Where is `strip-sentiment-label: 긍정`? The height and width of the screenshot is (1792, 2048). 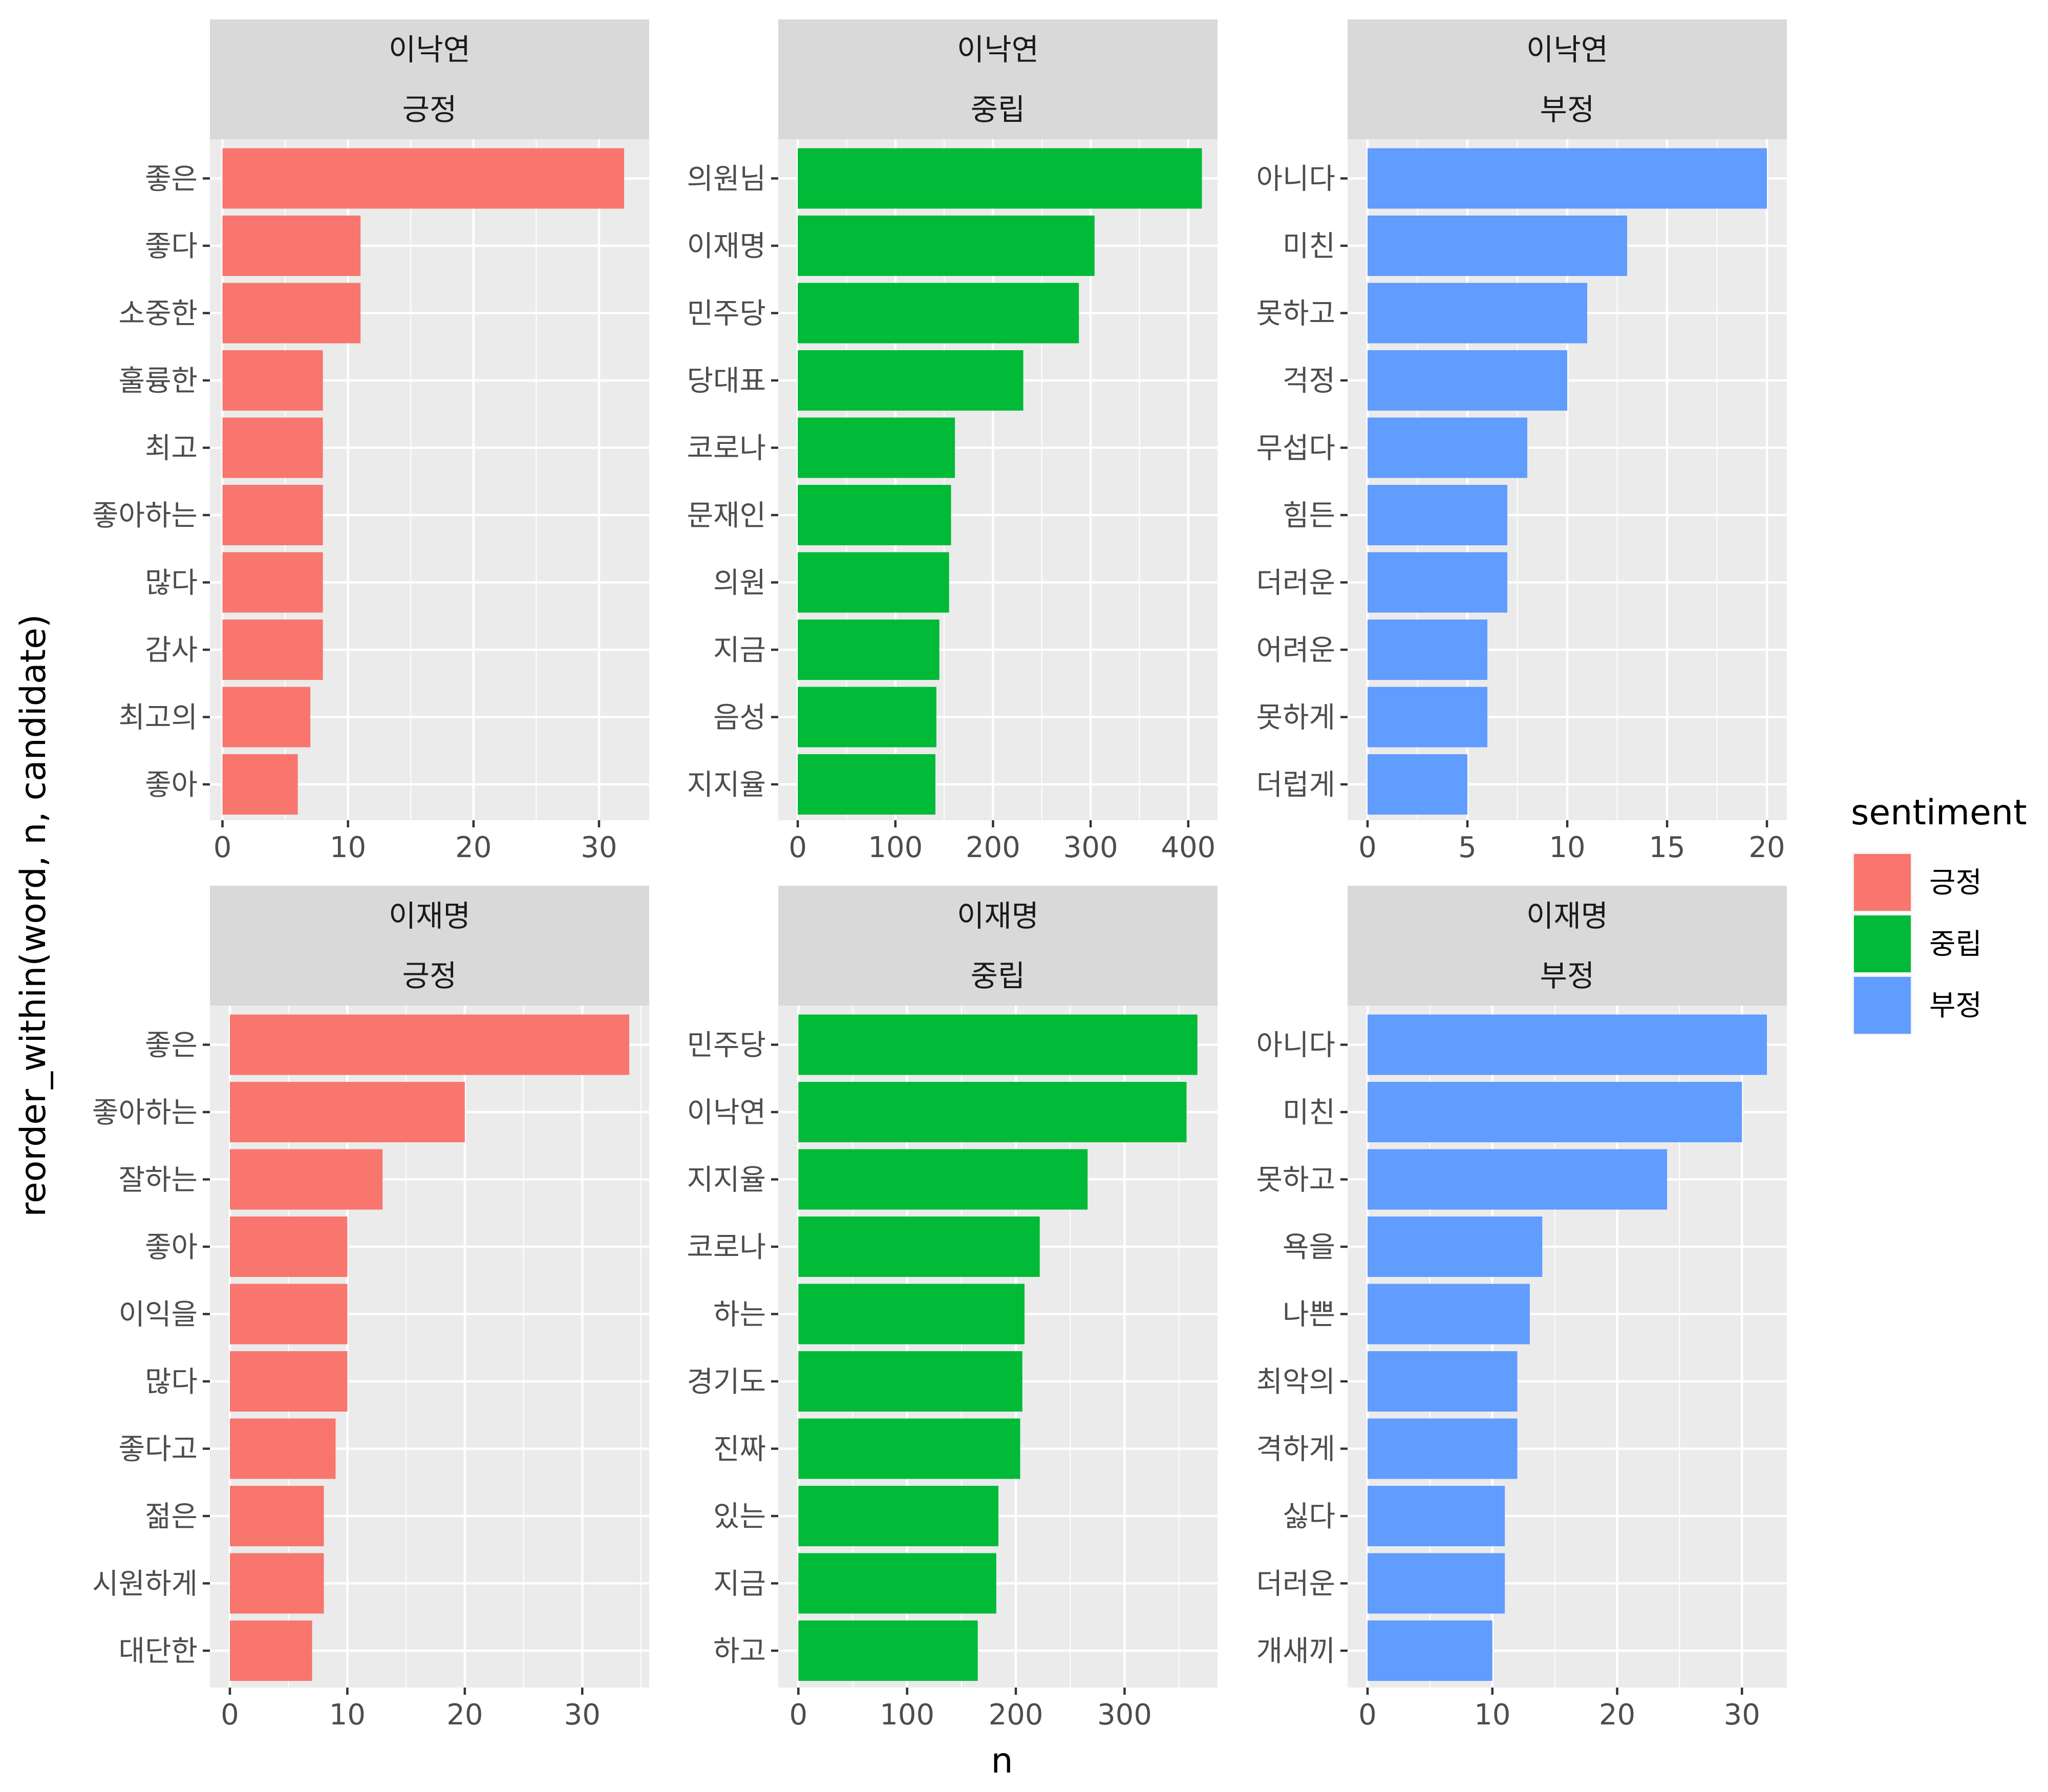 strip-sentiment-label: 긍정 is located at coordinates (429, 109).